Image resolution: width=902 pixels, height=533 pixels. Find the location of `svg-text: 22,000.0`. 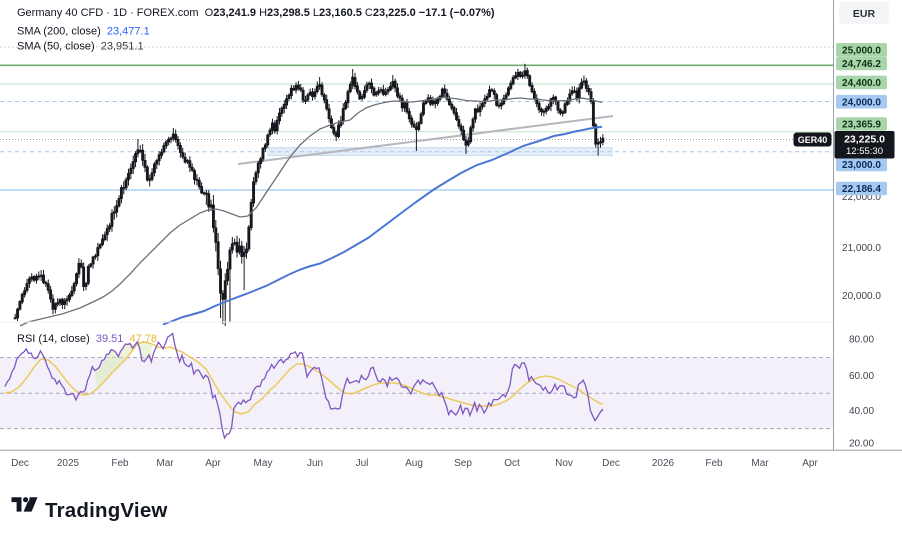

svg-text: 22,000.0 is located at coordinates (861, 197).